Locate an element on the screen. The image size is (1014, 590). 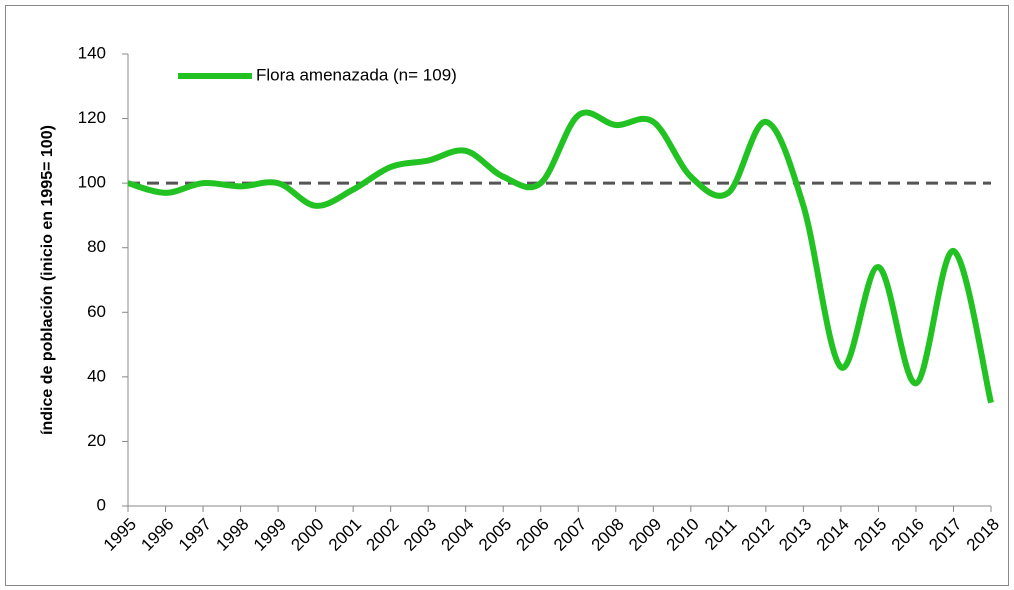
y-tick-label: 40 is located at coordinates (96, 375).